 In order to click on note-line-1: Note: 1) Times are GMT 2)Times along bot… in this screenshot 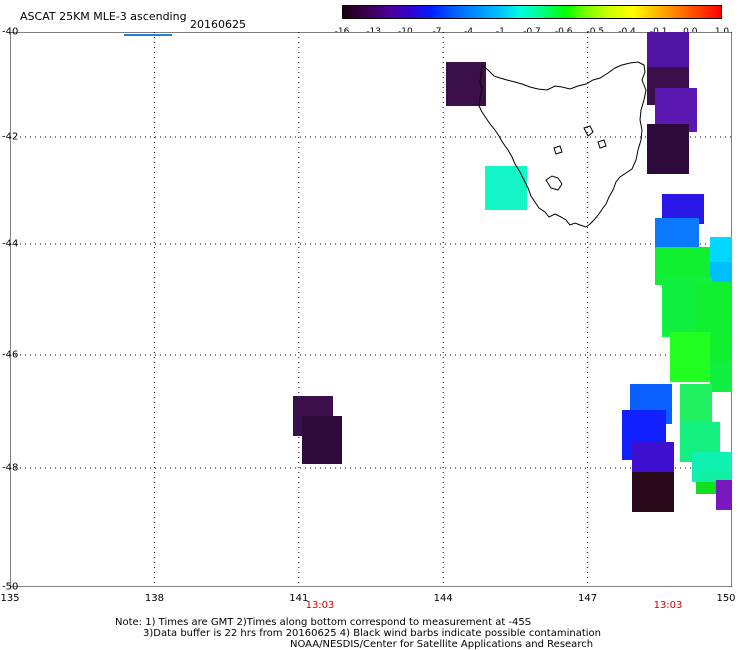, I will do `click(323, 622)`.